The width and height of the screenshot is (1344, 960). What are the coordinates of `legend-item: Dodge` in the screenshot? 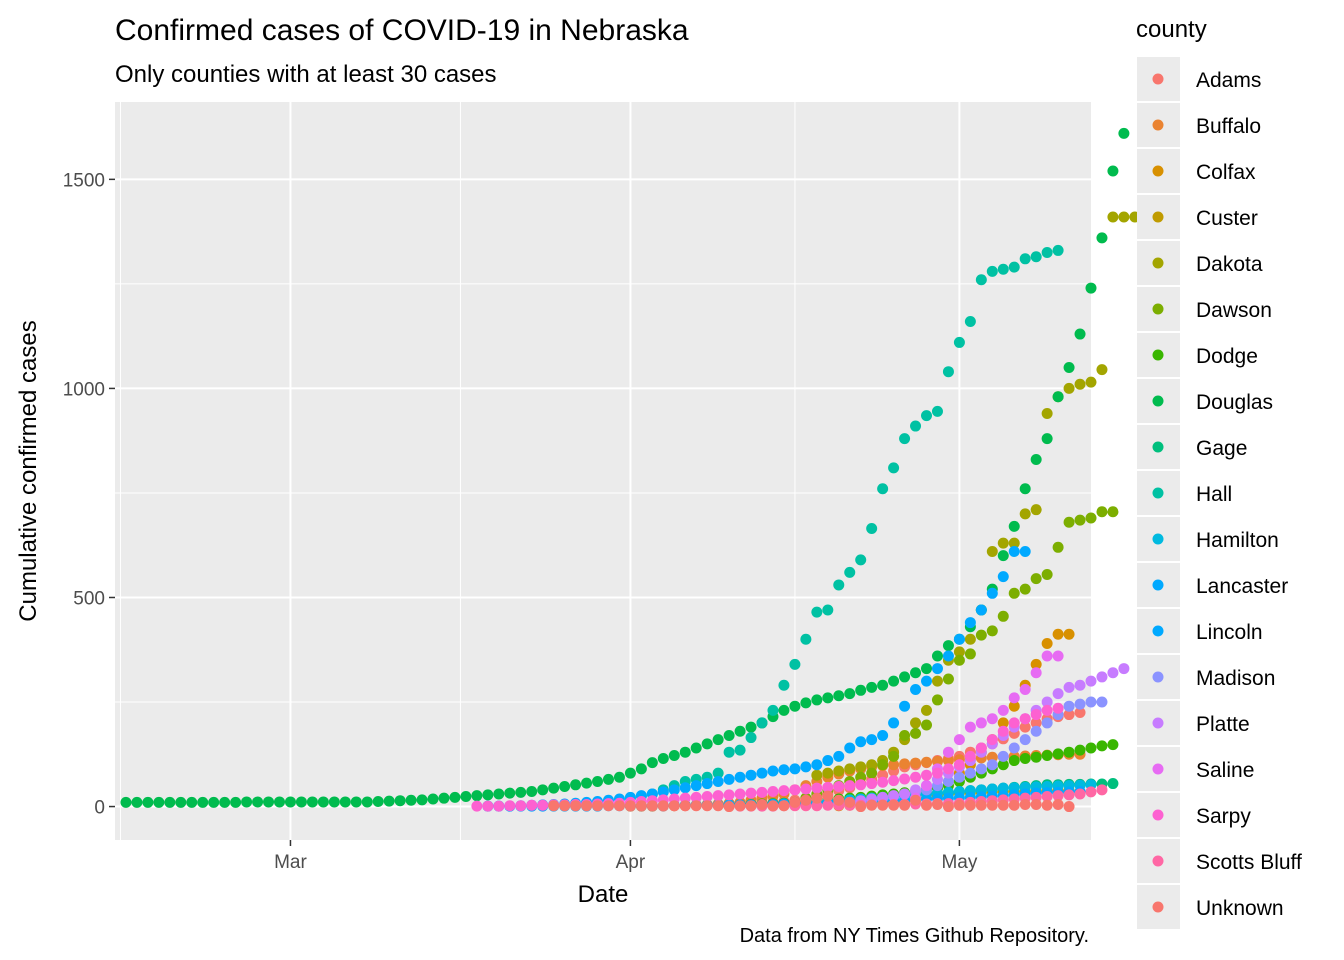 It's located at (1197, 355).